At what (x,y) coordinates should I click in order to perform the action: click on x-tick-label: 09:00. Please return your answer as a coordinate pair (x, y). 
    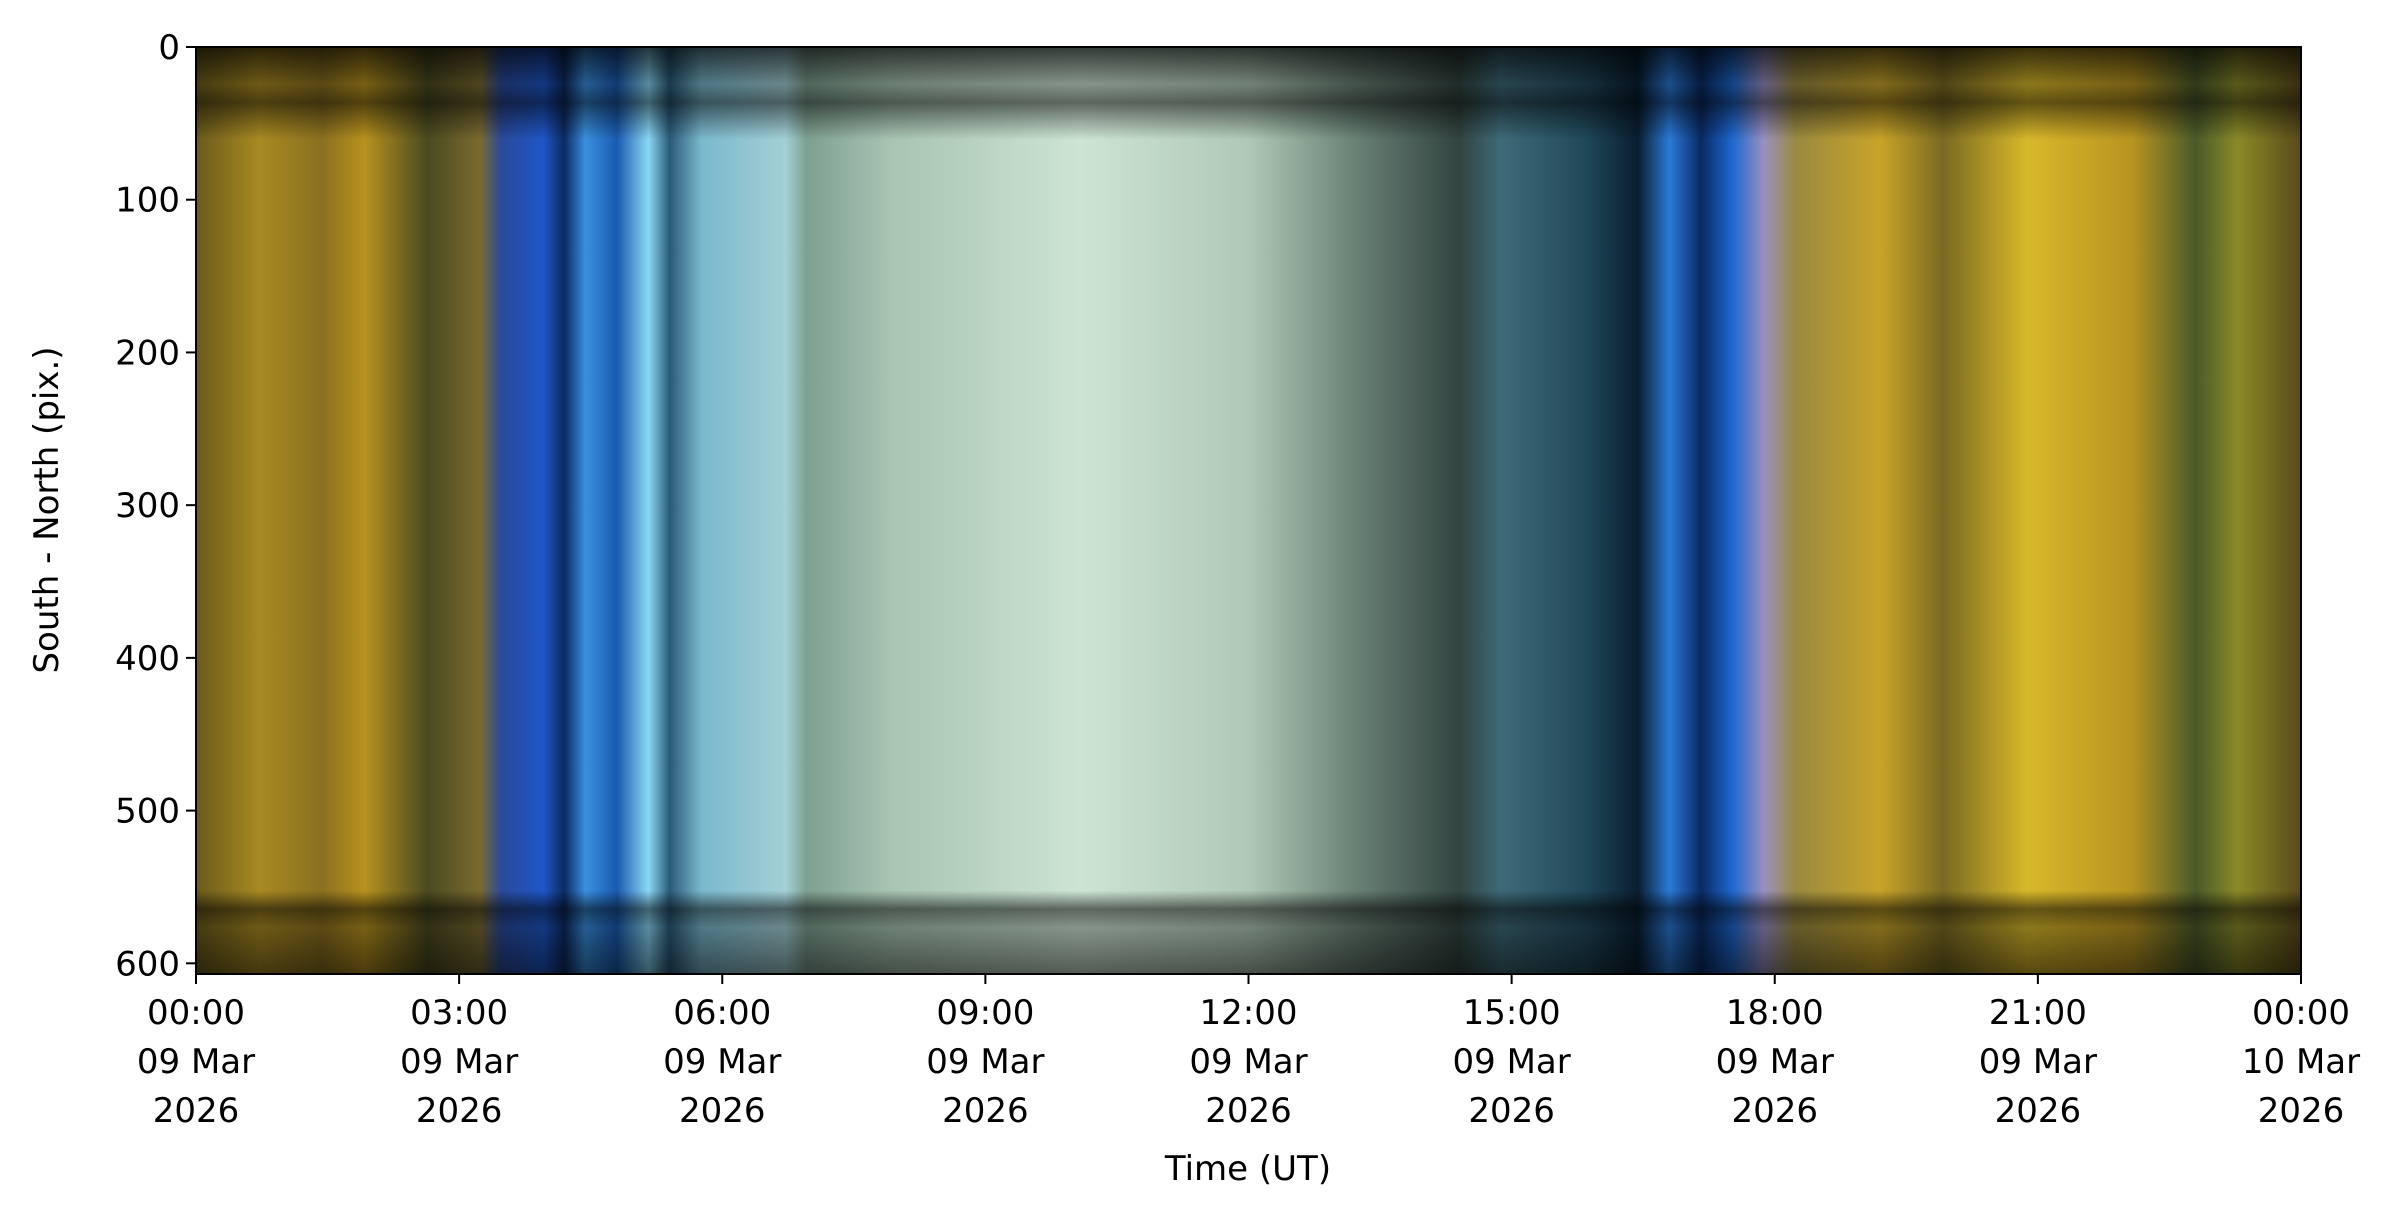
    Looking at the image, I should click on (985, 1013).